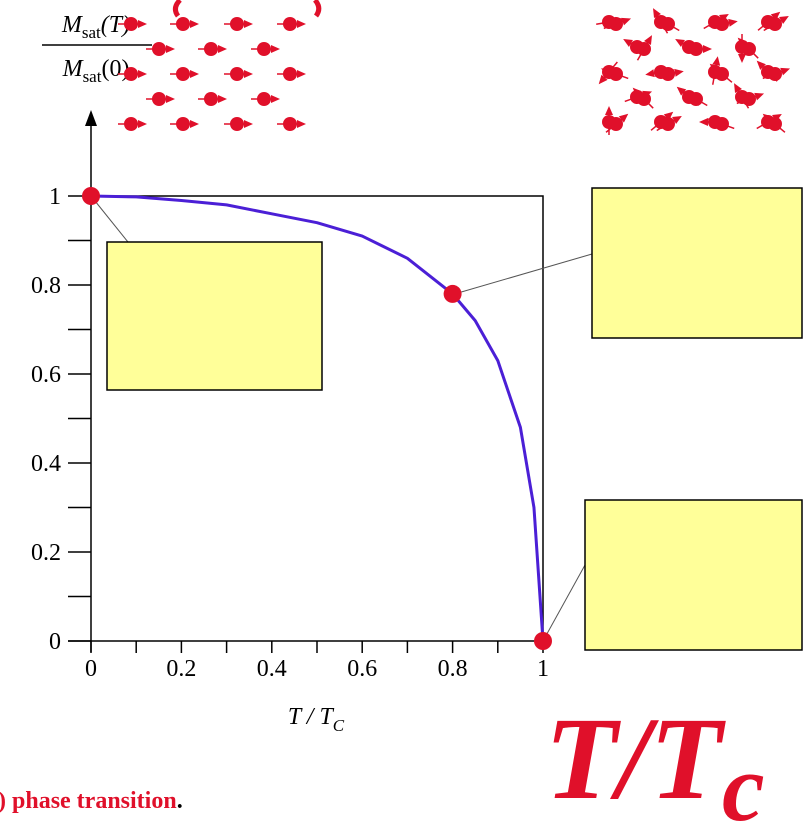 The image size is (807, 839). I want to click on y-tick-label: 0.8, so click(46, 286).